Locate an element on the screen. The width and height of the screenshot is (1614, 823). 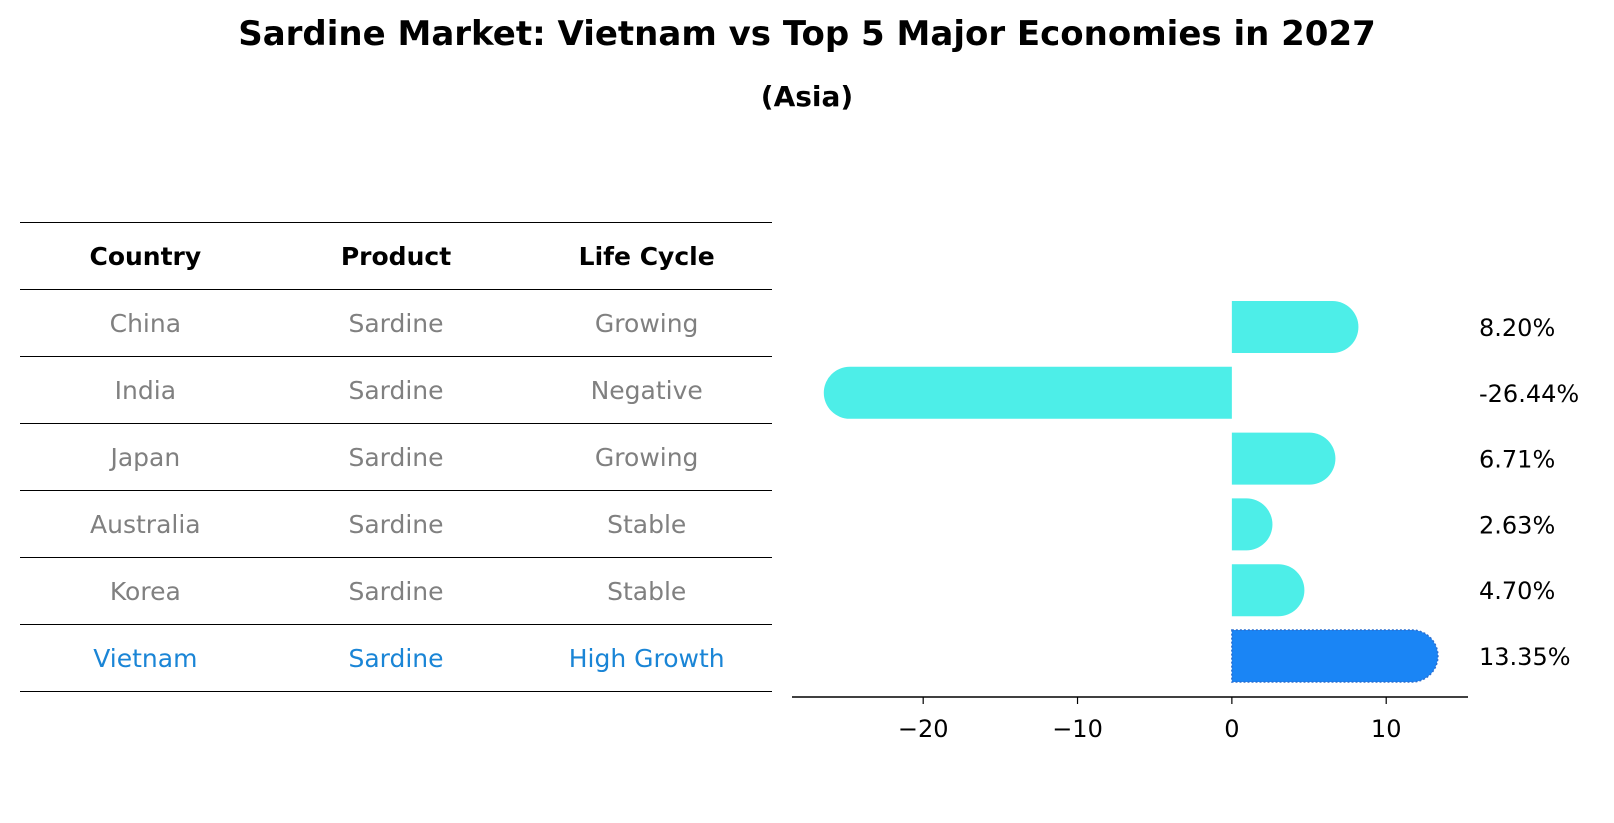
table-row: China Sardine Growing is located at coordinates (396, 322).